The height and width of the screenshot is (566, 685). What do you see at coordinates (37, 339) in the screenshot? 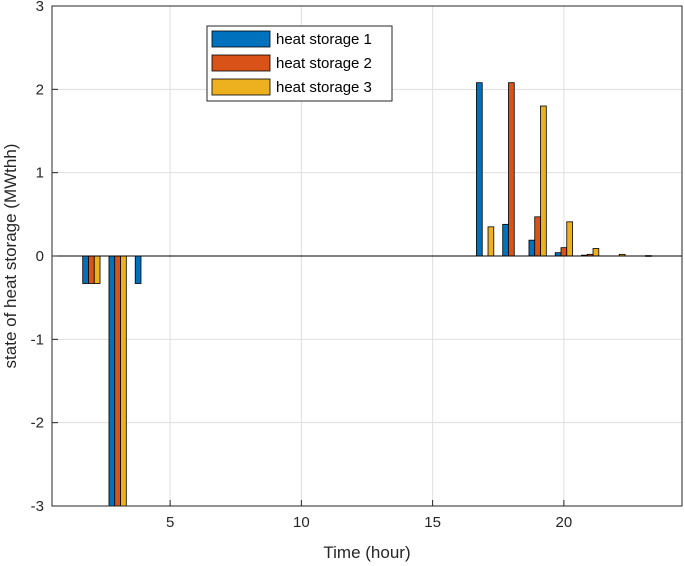
I see `y-tick-label--1: -1` at bounding box center [37, 339].